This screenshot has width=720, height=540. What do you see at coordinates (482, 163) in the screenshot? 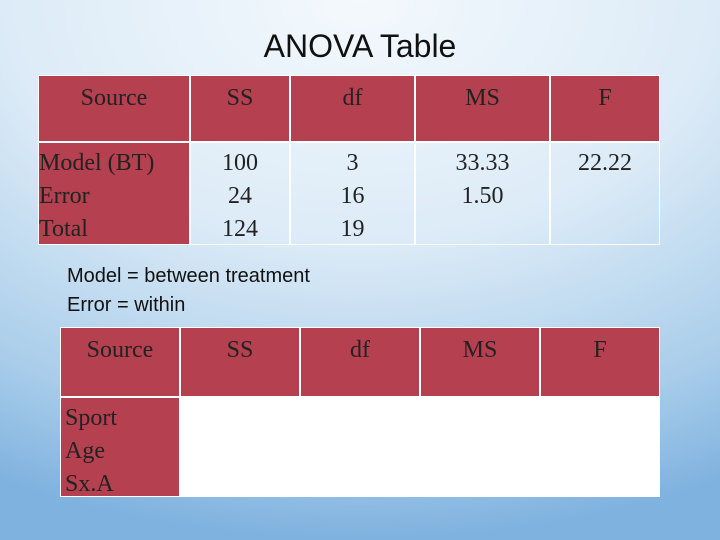
I see `cell-text: 33.33` at bounding box center [482, 163].